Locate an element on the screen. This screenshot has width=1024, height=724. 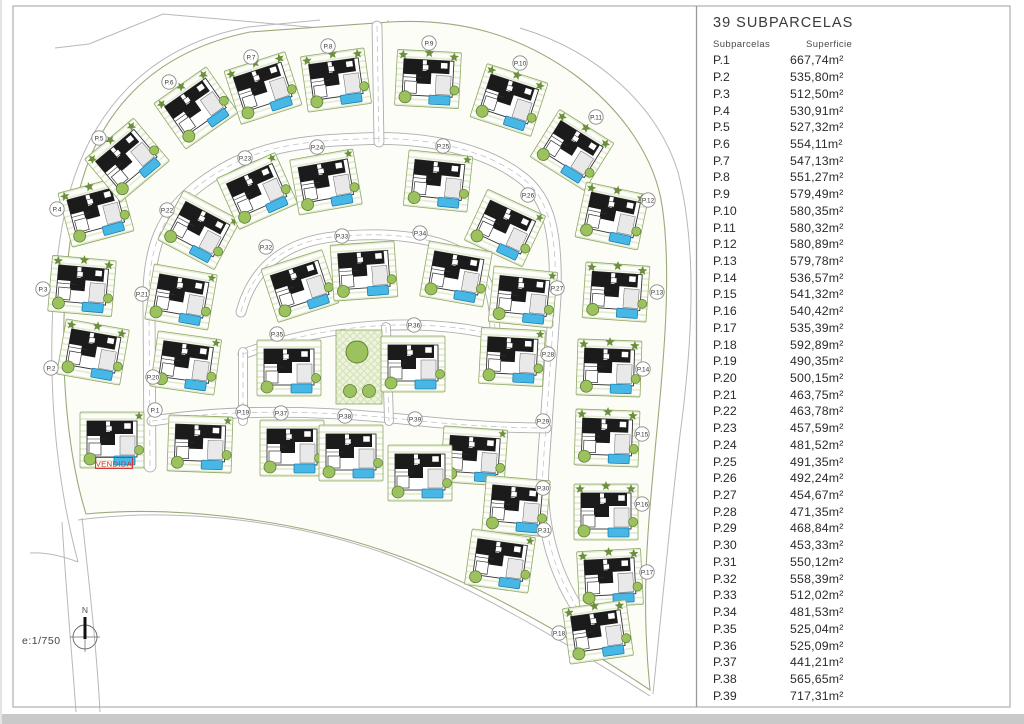
legend-column-headers: Subparcelas Superficie is located at coordinates (782, 44).